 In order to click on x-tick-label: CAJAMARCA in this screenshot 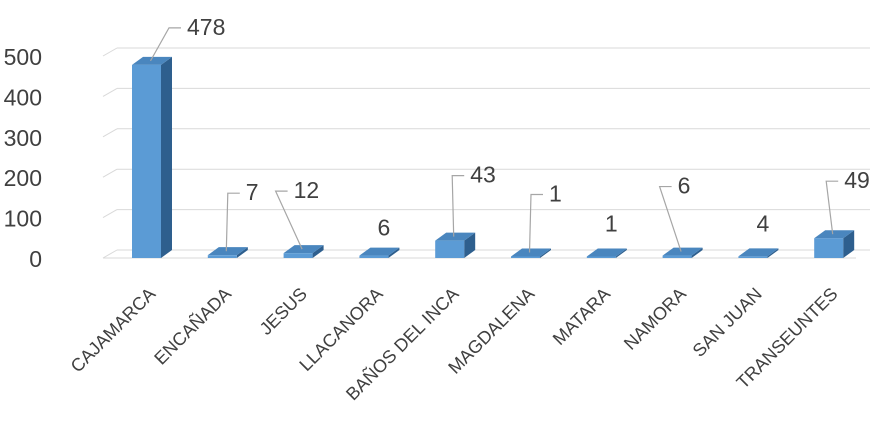, I will do `click(113, 330)`.